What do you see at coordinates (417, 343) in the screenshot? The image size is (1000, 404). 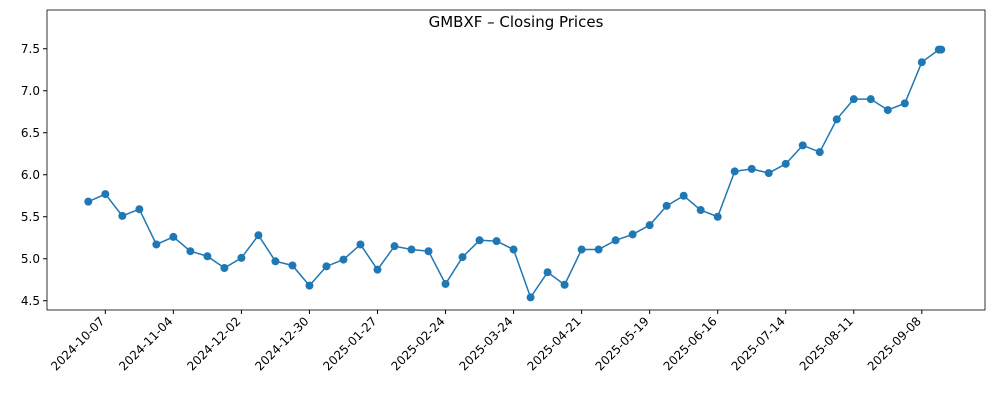 I see `x-tick-label: 2025-02-24` at bounding box center [417, 343].